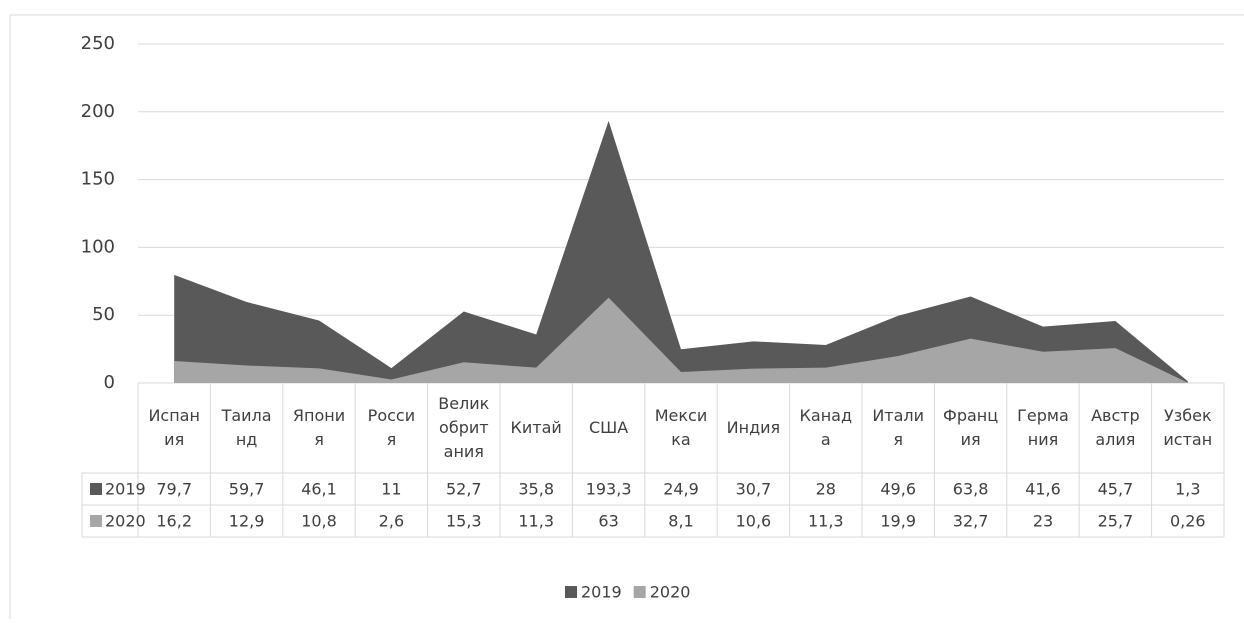 This screenshot has width=1244, height=623. Describe the element at coordinates (319, 521) in the screenshot. I see `data-label: 10,8` at that location.